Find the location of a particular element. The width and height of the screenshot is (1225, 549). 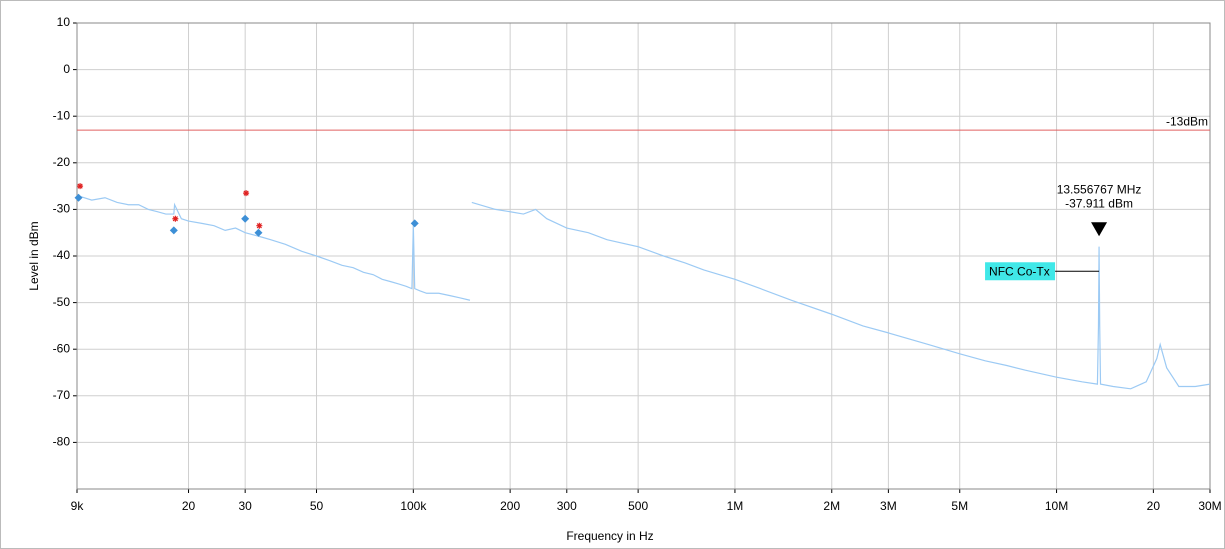

x-tick-label: 2M is located at coordinates (831, 506).